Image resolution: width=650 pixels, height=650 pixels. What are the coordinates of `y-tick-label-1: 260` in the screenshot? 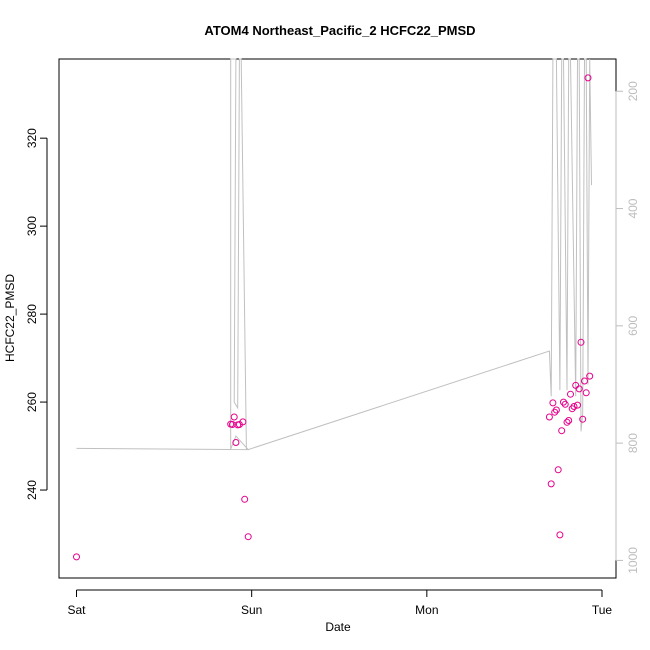 It's located at (32, 402).